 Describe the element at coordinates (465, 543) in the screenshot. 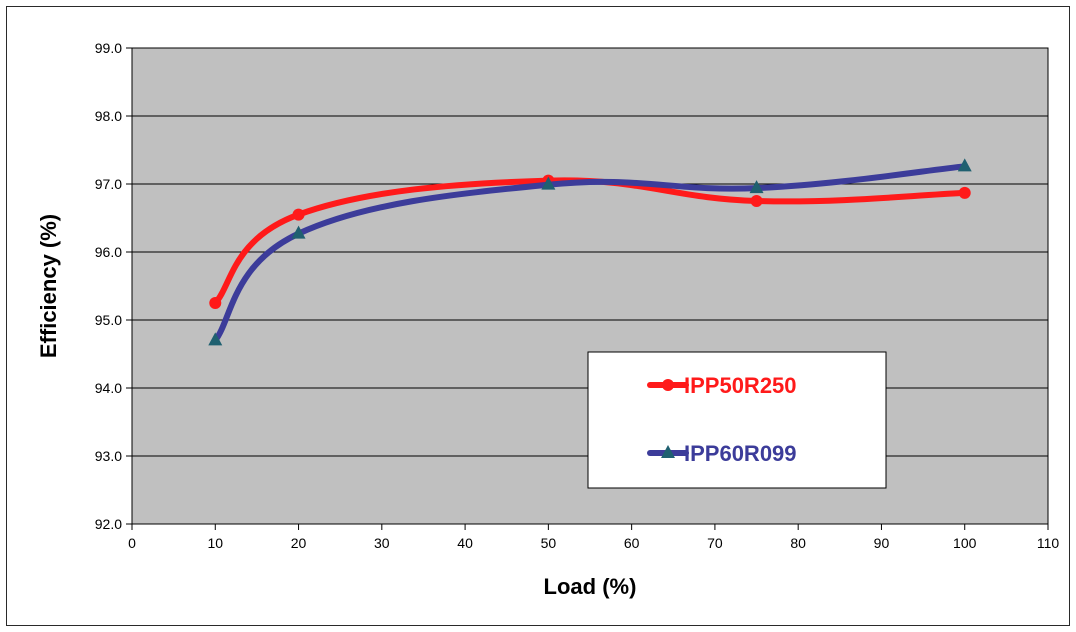

I see `x-tick-label: 40` at that location.